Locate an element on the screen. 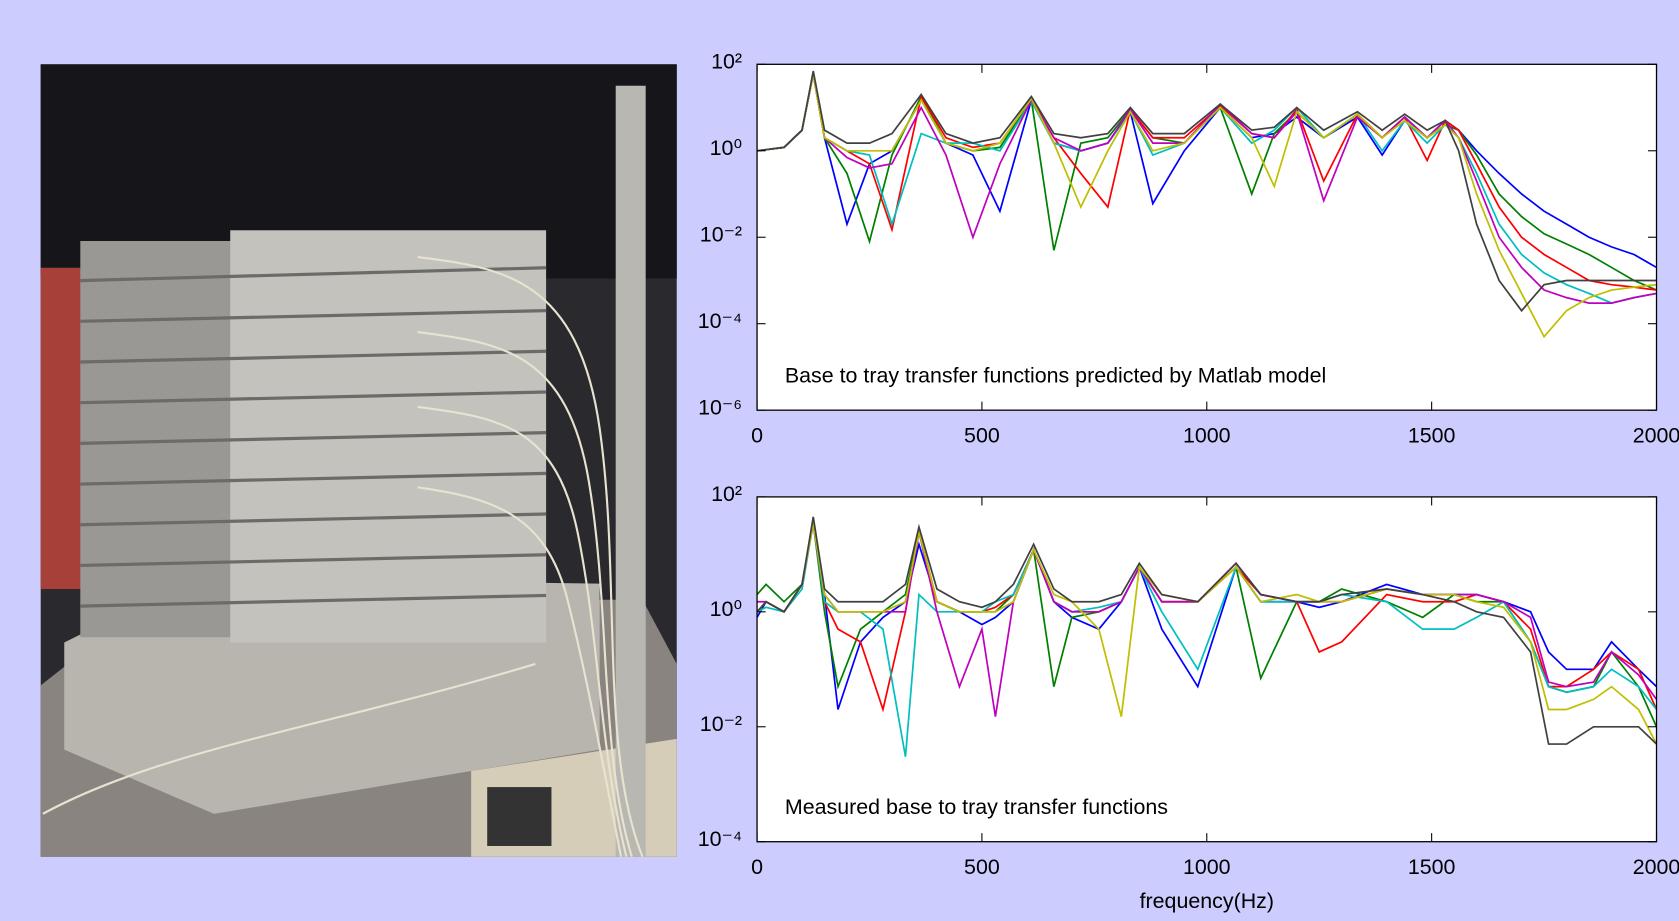 The height and width of the screenshot is (921, 1679). photo-logo is located at coordinates (519, 816).